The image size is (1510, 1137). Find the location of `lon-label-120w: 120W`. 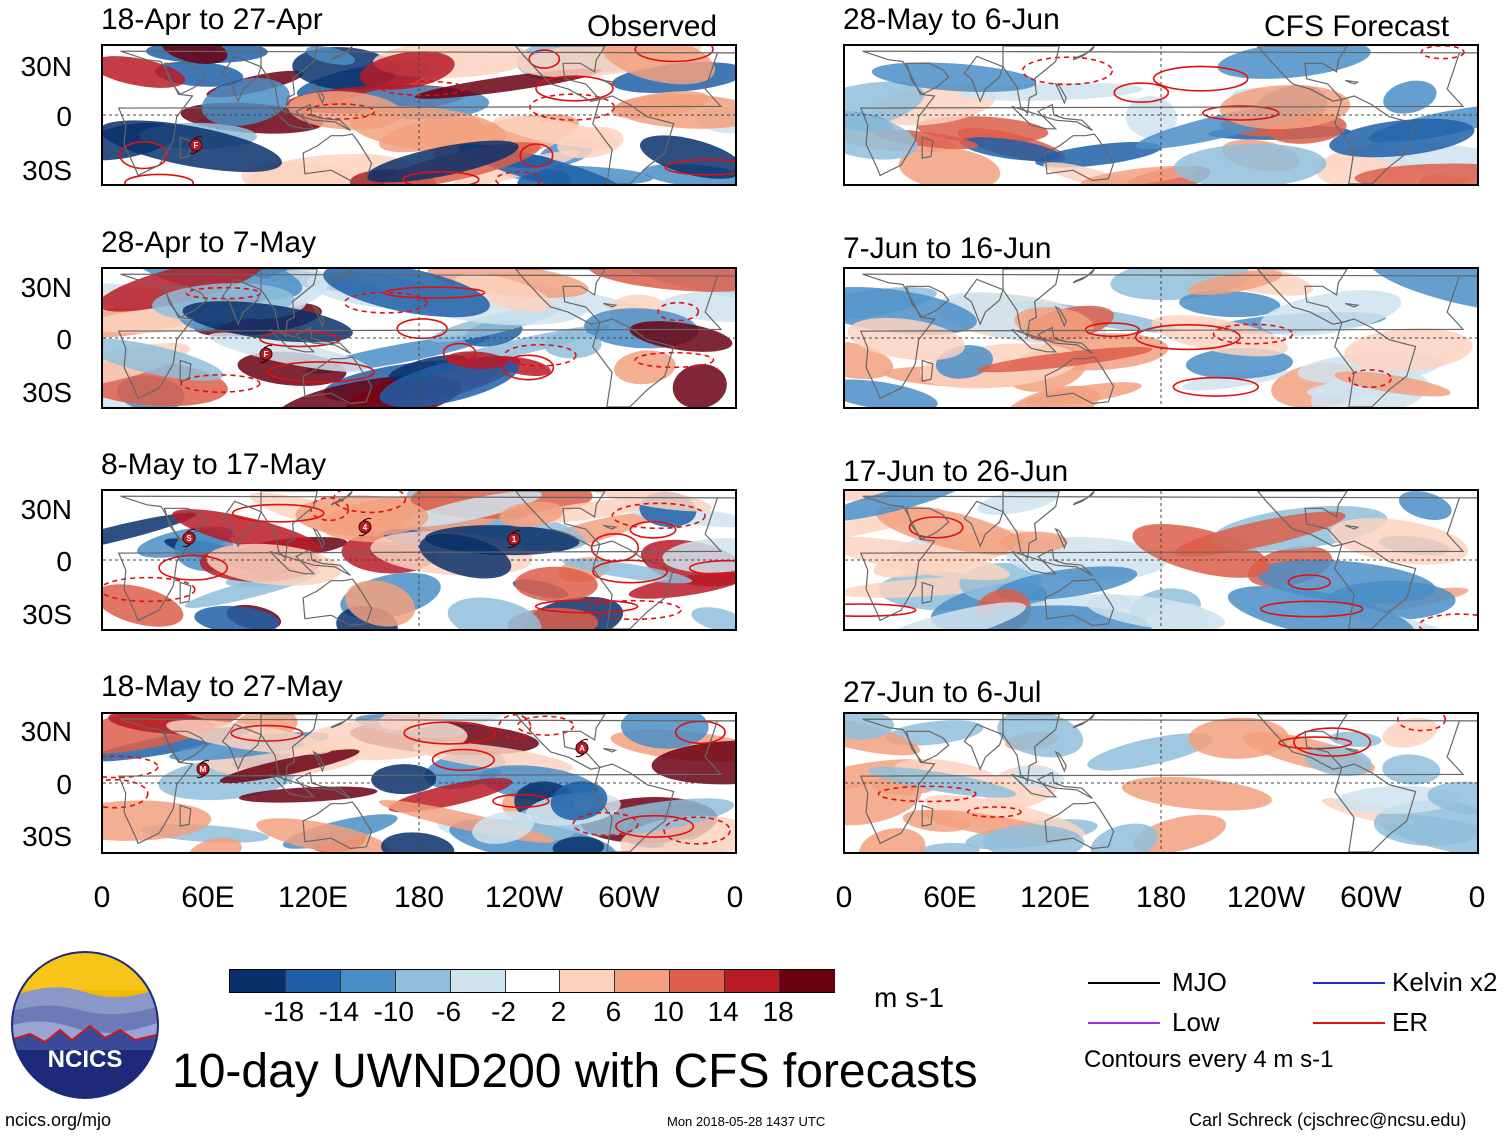

lon-label-120w: 120W is located at coordinates (524, 897).